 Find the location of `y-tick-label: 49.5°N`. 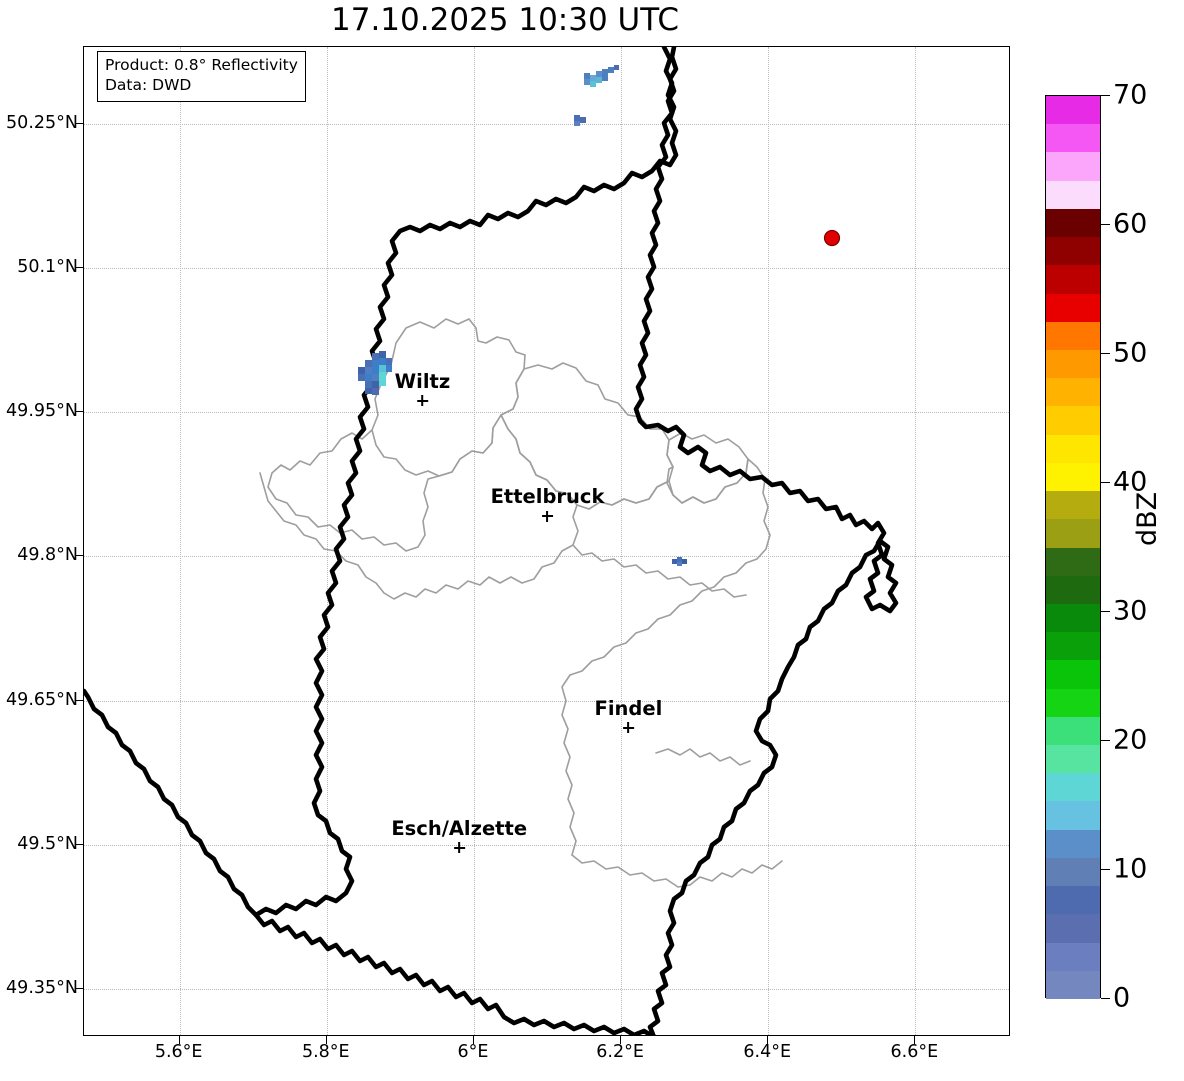

y-tick-label: 49.5°N is located at coordinates (47, 843).